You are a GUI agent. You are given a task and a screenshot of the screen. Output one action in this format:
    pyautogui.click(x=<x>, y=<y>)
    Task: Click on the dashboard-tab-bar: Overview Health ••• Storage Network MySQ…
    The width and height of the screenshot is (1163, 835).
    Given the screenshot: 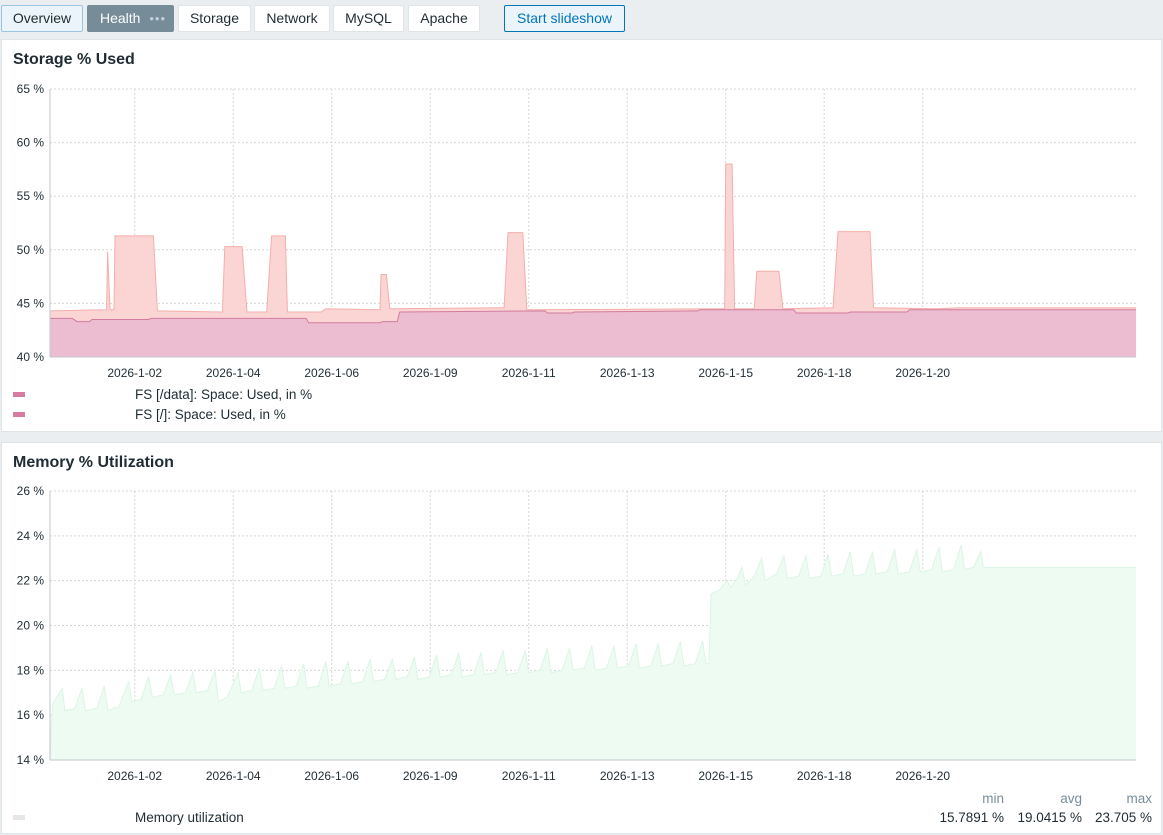 What is the action you would take?
    pyautogui.click(x=581, y=19)
    